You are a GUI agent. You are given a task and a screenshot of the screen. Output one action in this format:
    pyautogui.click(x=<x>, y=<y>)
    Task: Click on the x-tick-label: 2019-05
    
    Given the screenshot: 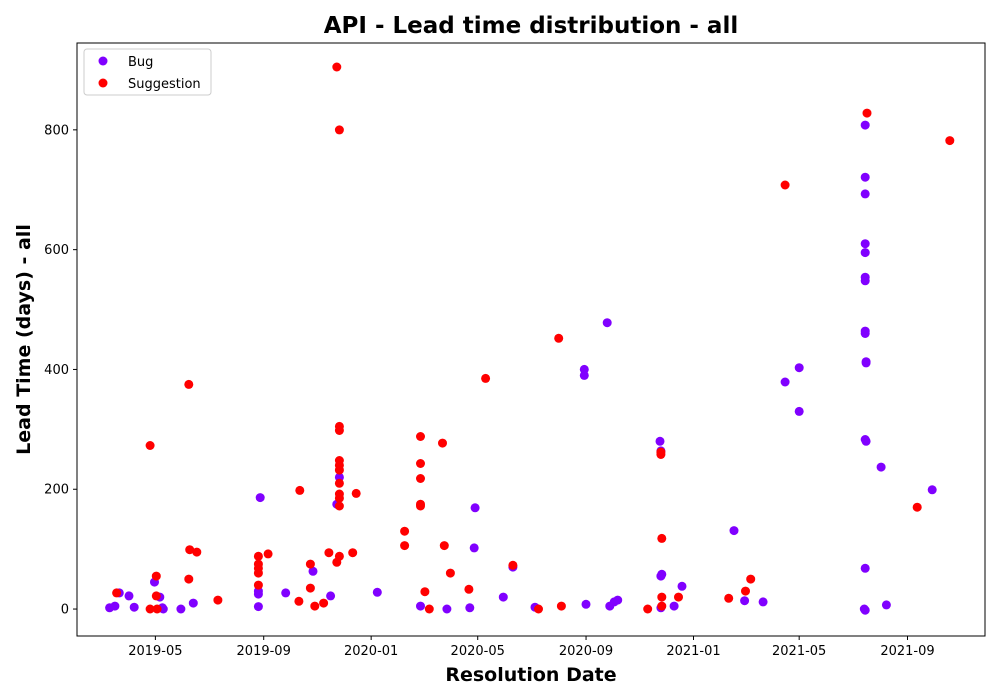 What is the action you would take?
    pyautogui.click(x=155, y=651)
    